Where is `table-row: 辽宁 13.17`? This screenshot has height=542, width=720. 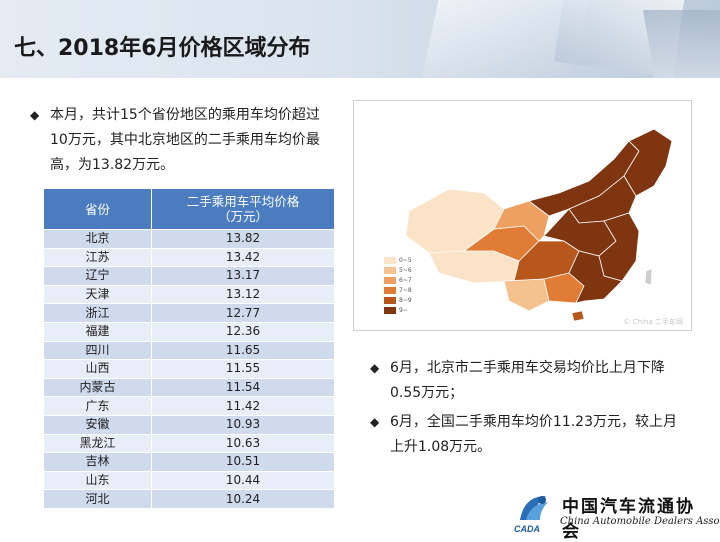
table-row: 辽宁 13.17 is located at coordinates (189, 276).